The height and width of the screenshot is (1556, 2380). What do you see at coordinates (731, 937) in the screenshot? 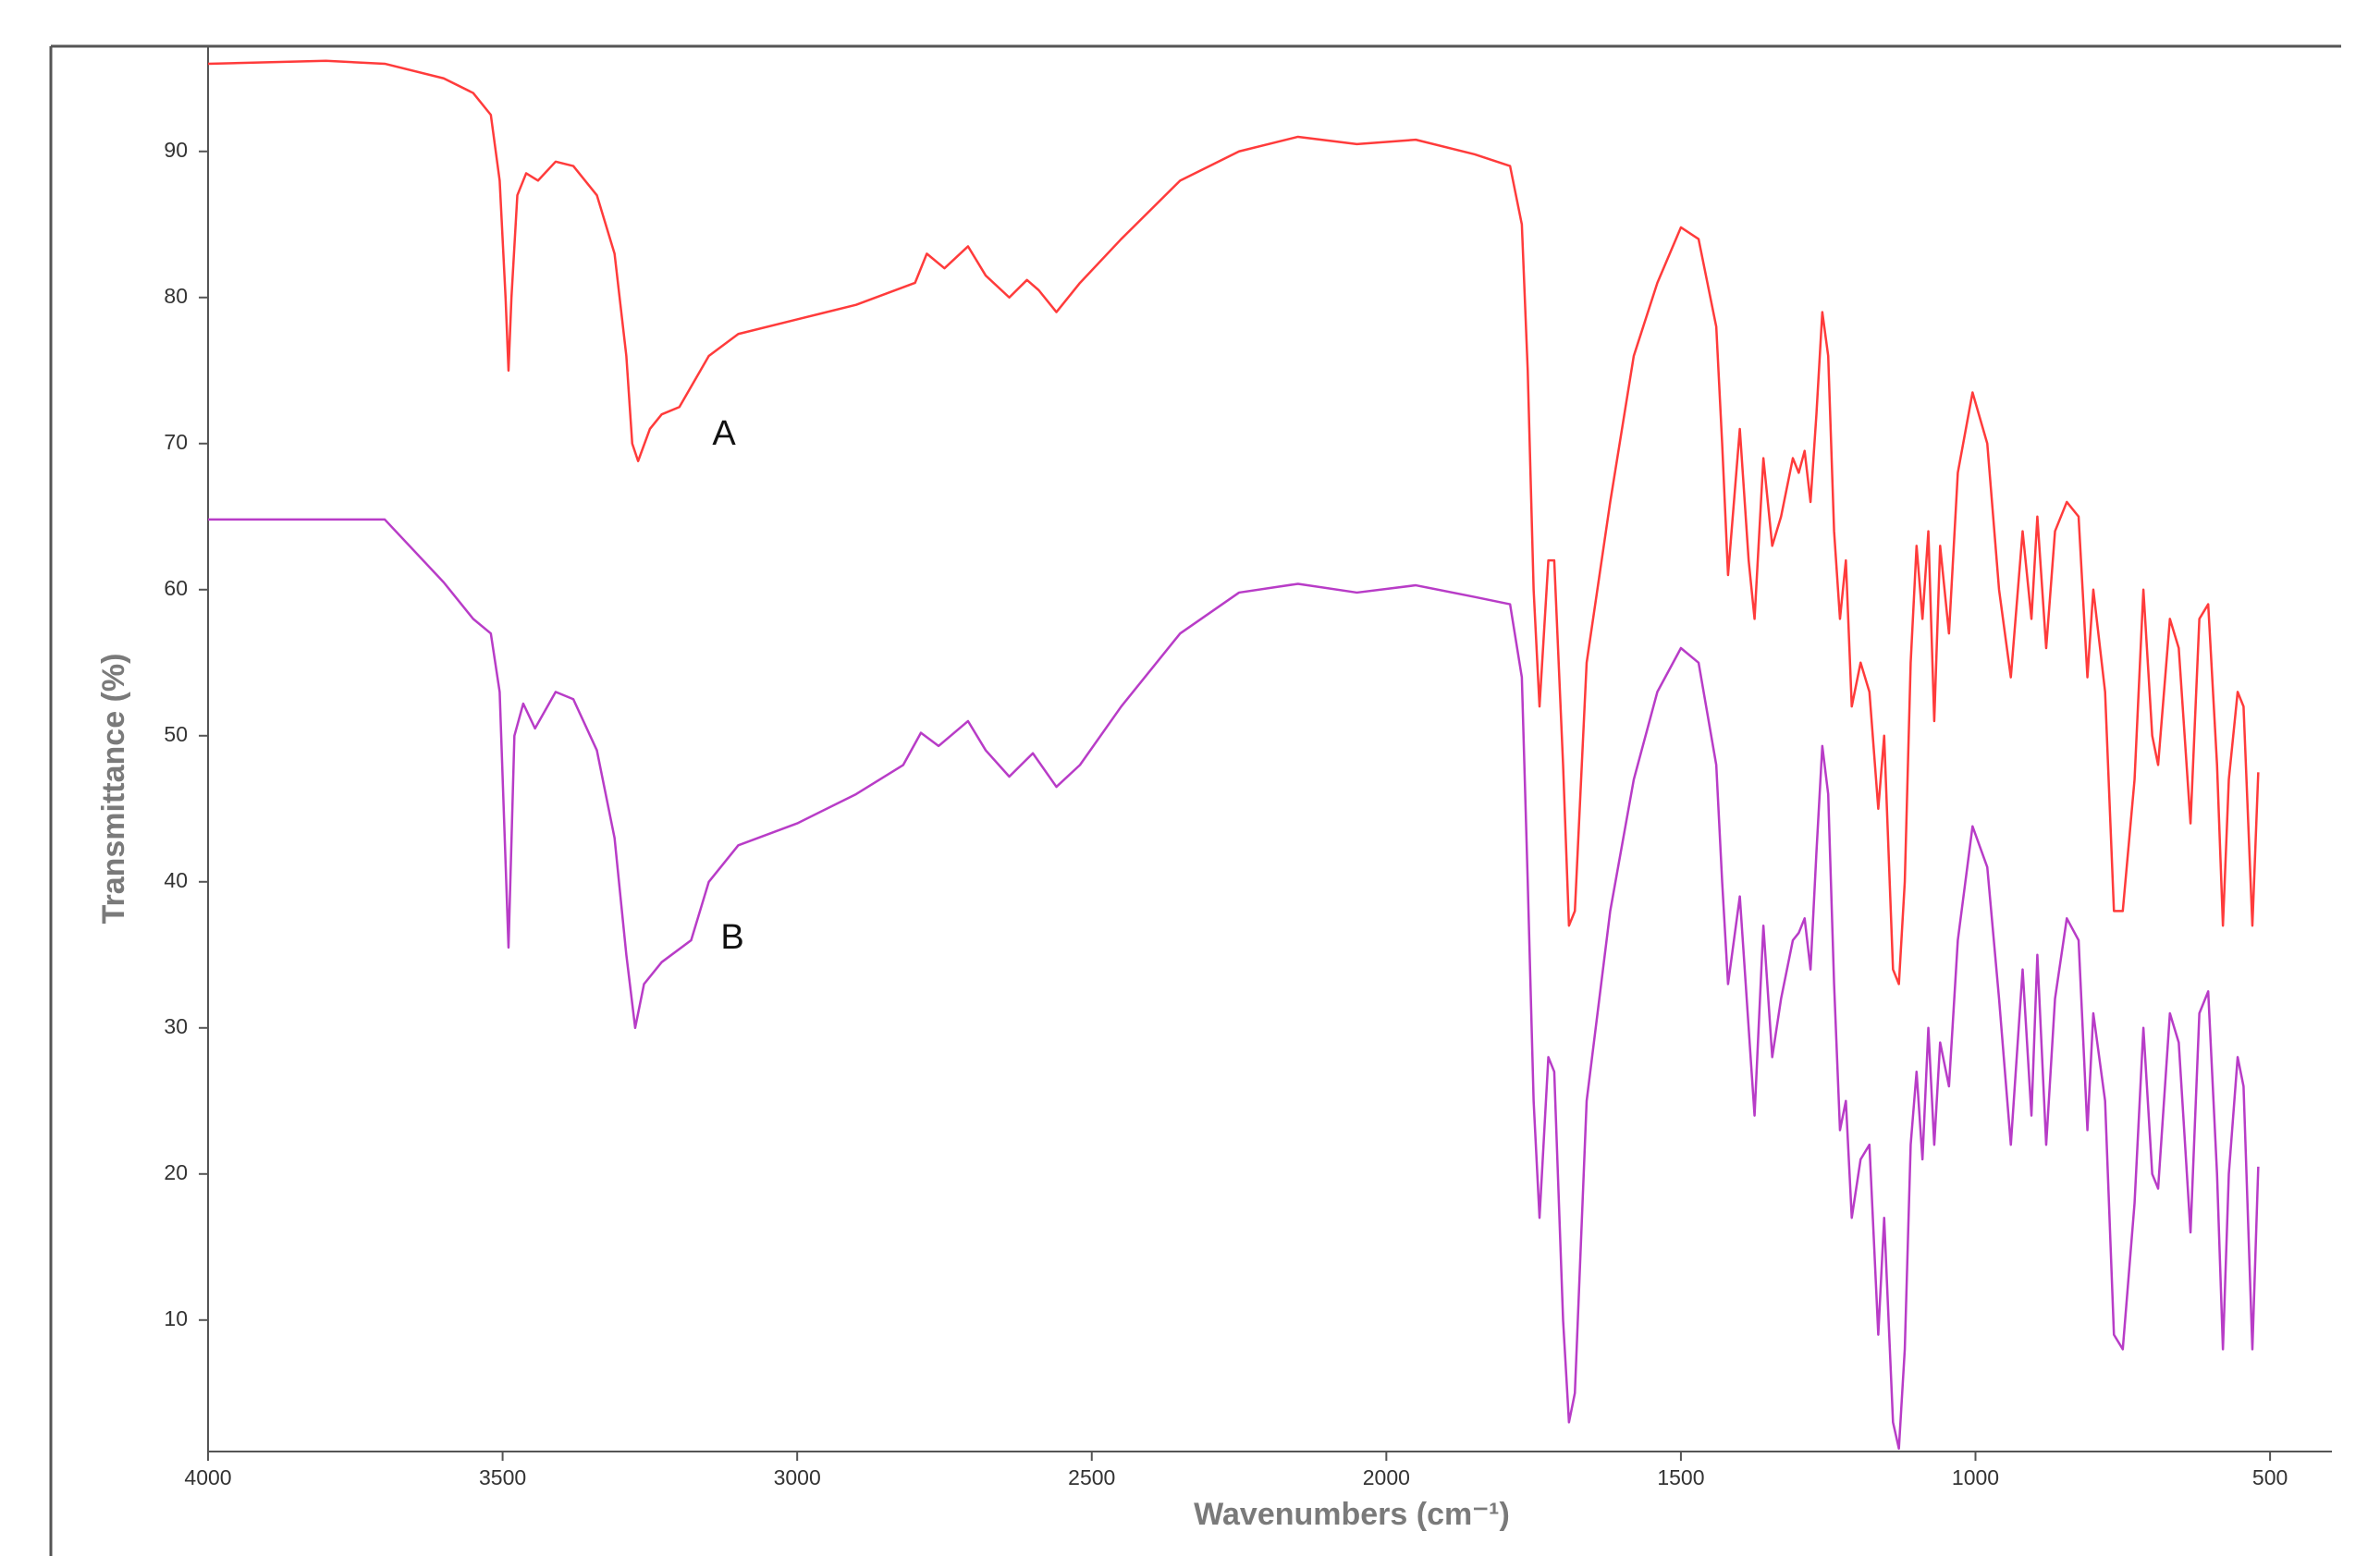
I see `series-label: B` at bounding box center [731, 937].